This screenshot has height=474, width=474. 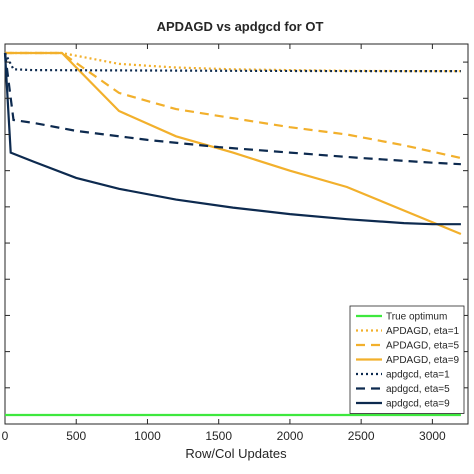 I want to click on x-tick-label: 2500, so click(x=361, y=436).